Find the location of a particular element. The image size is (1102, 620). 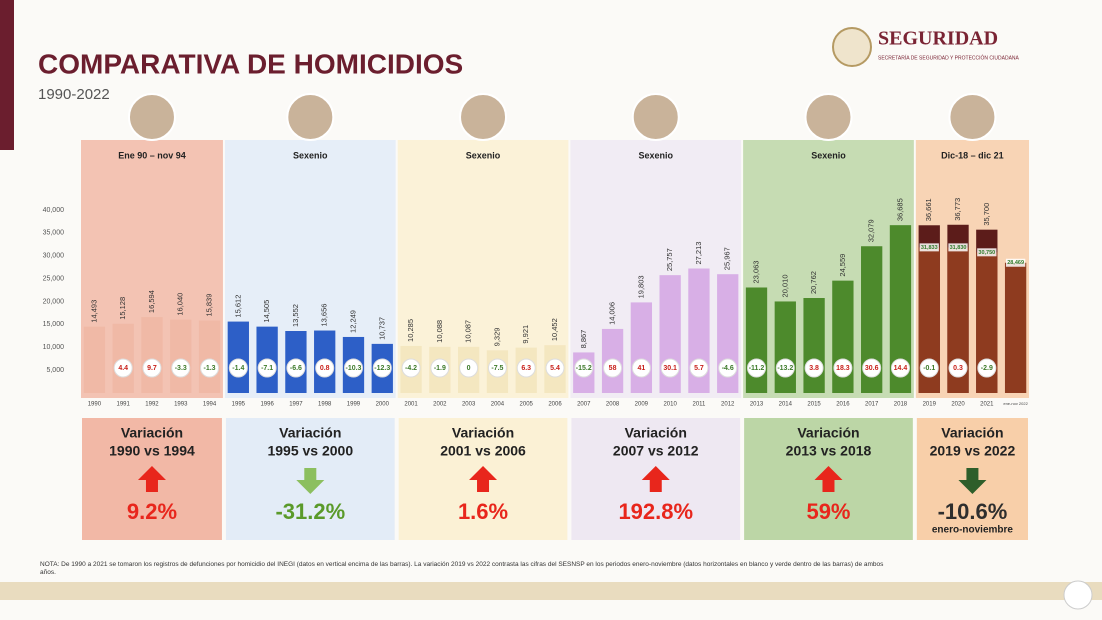

bar-value-label: 12,249 is located at coordinates (352, 321).